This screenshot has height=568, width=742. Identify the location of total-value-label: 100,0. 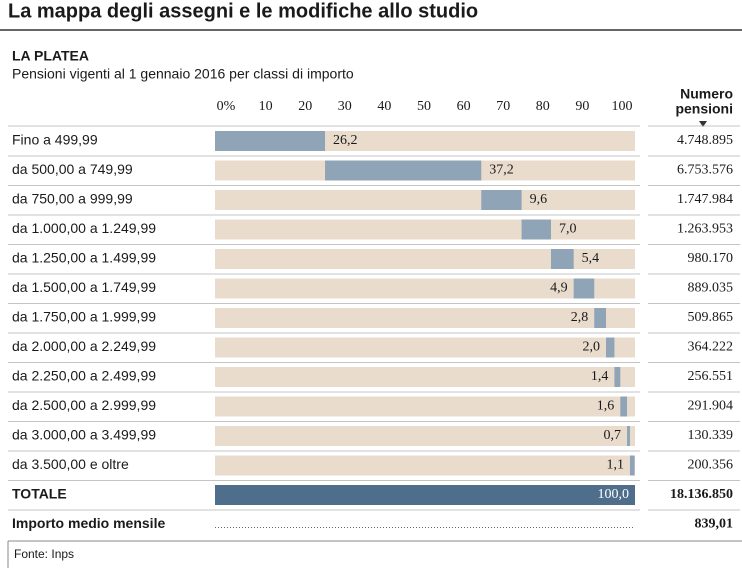
(614, 494).